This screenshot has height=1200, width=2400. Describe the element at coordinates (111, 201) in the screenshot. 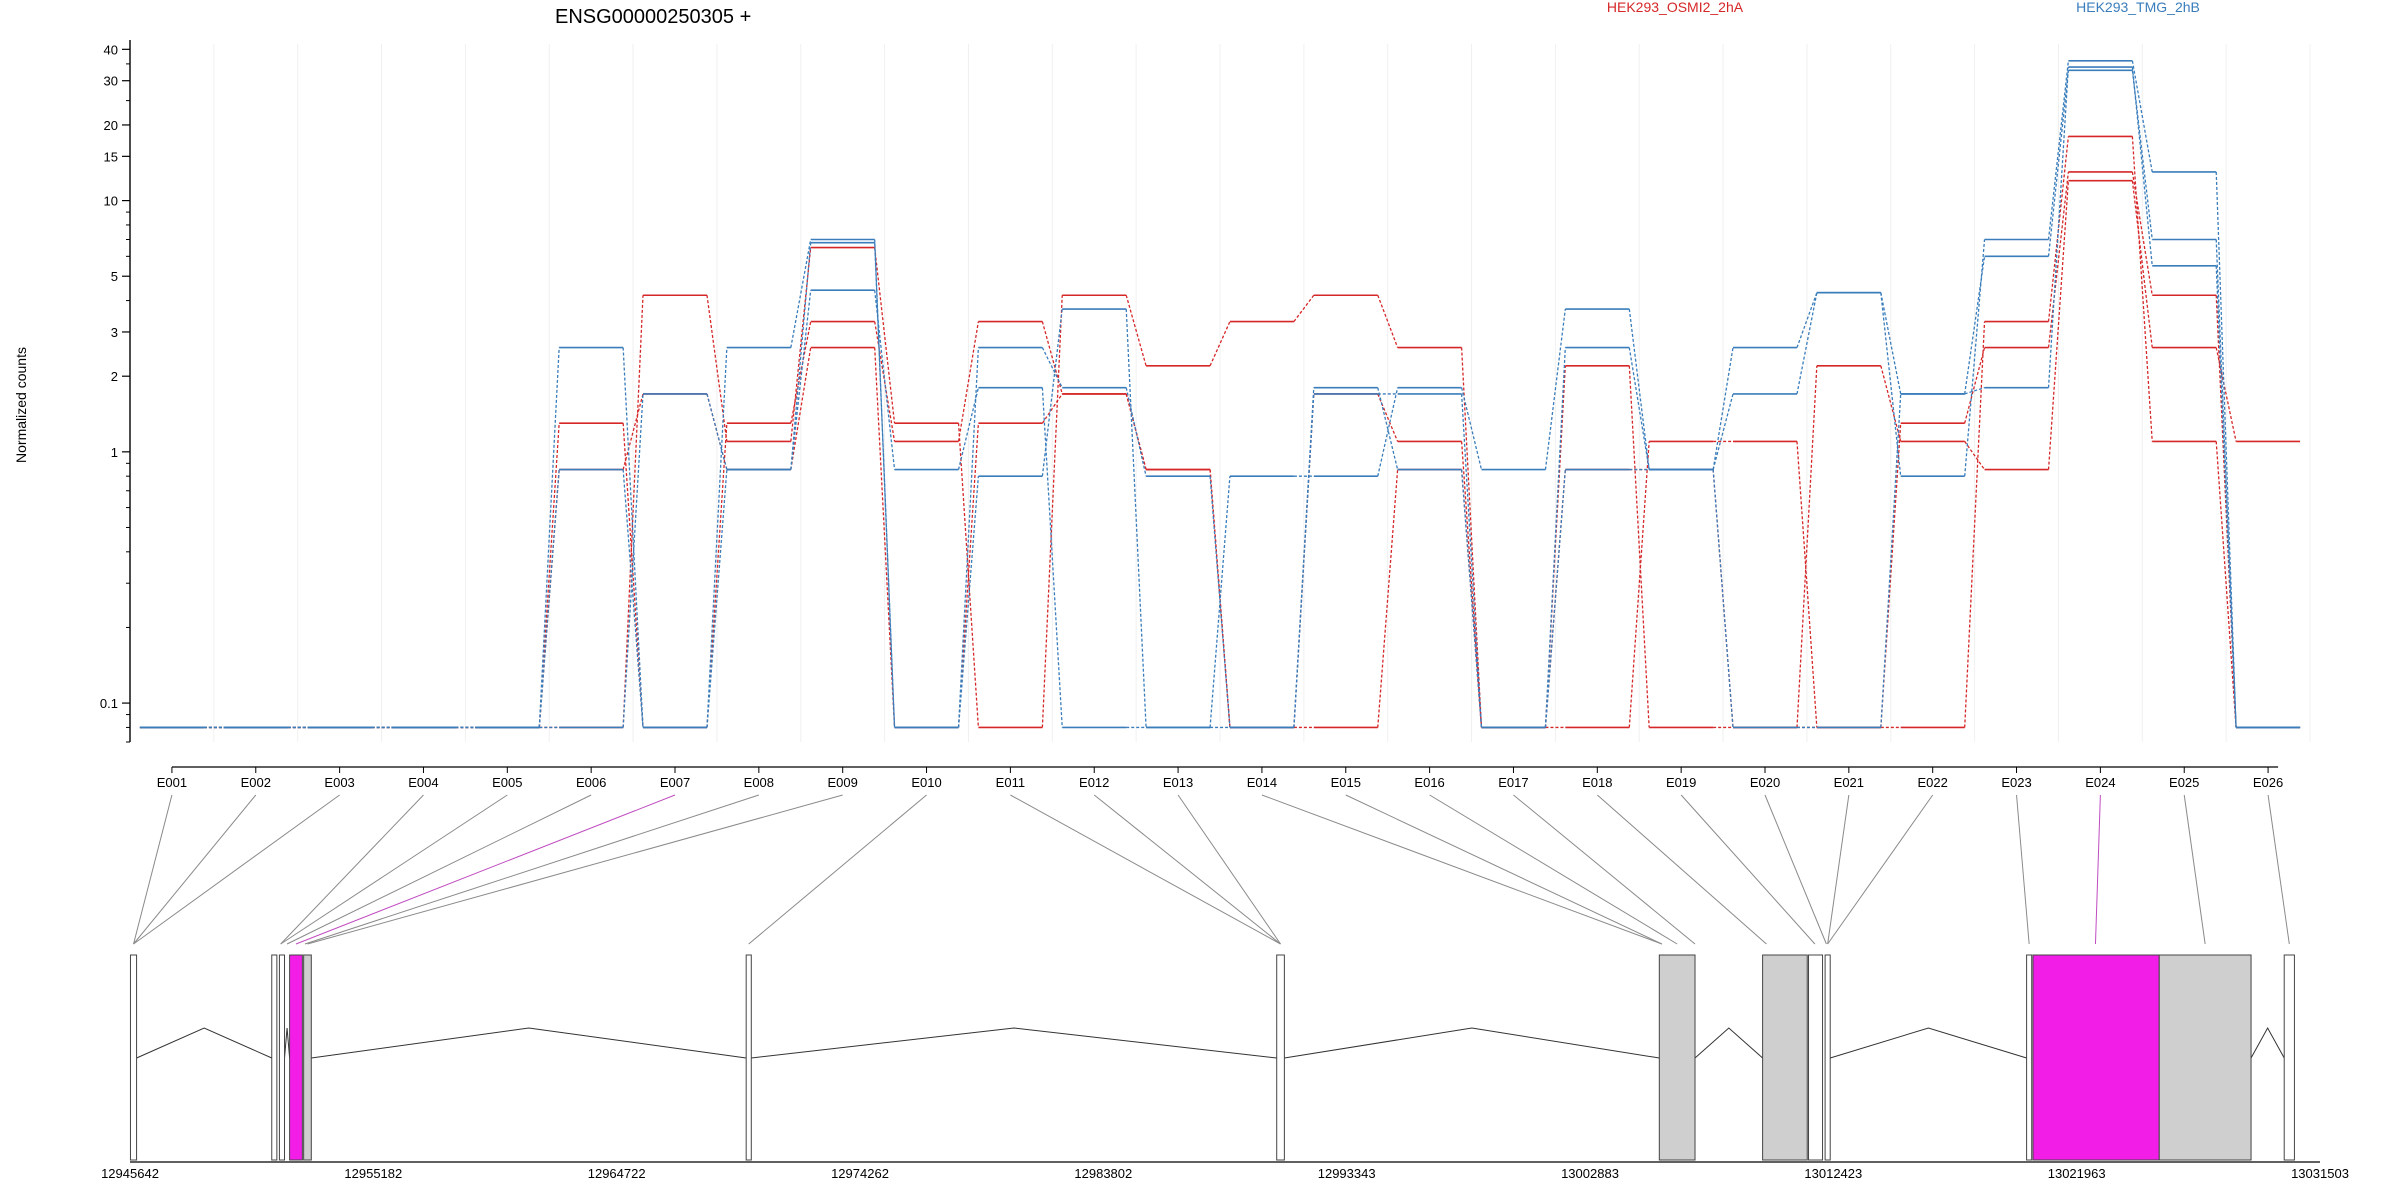

I see `y-tick-label: 10` at that location.